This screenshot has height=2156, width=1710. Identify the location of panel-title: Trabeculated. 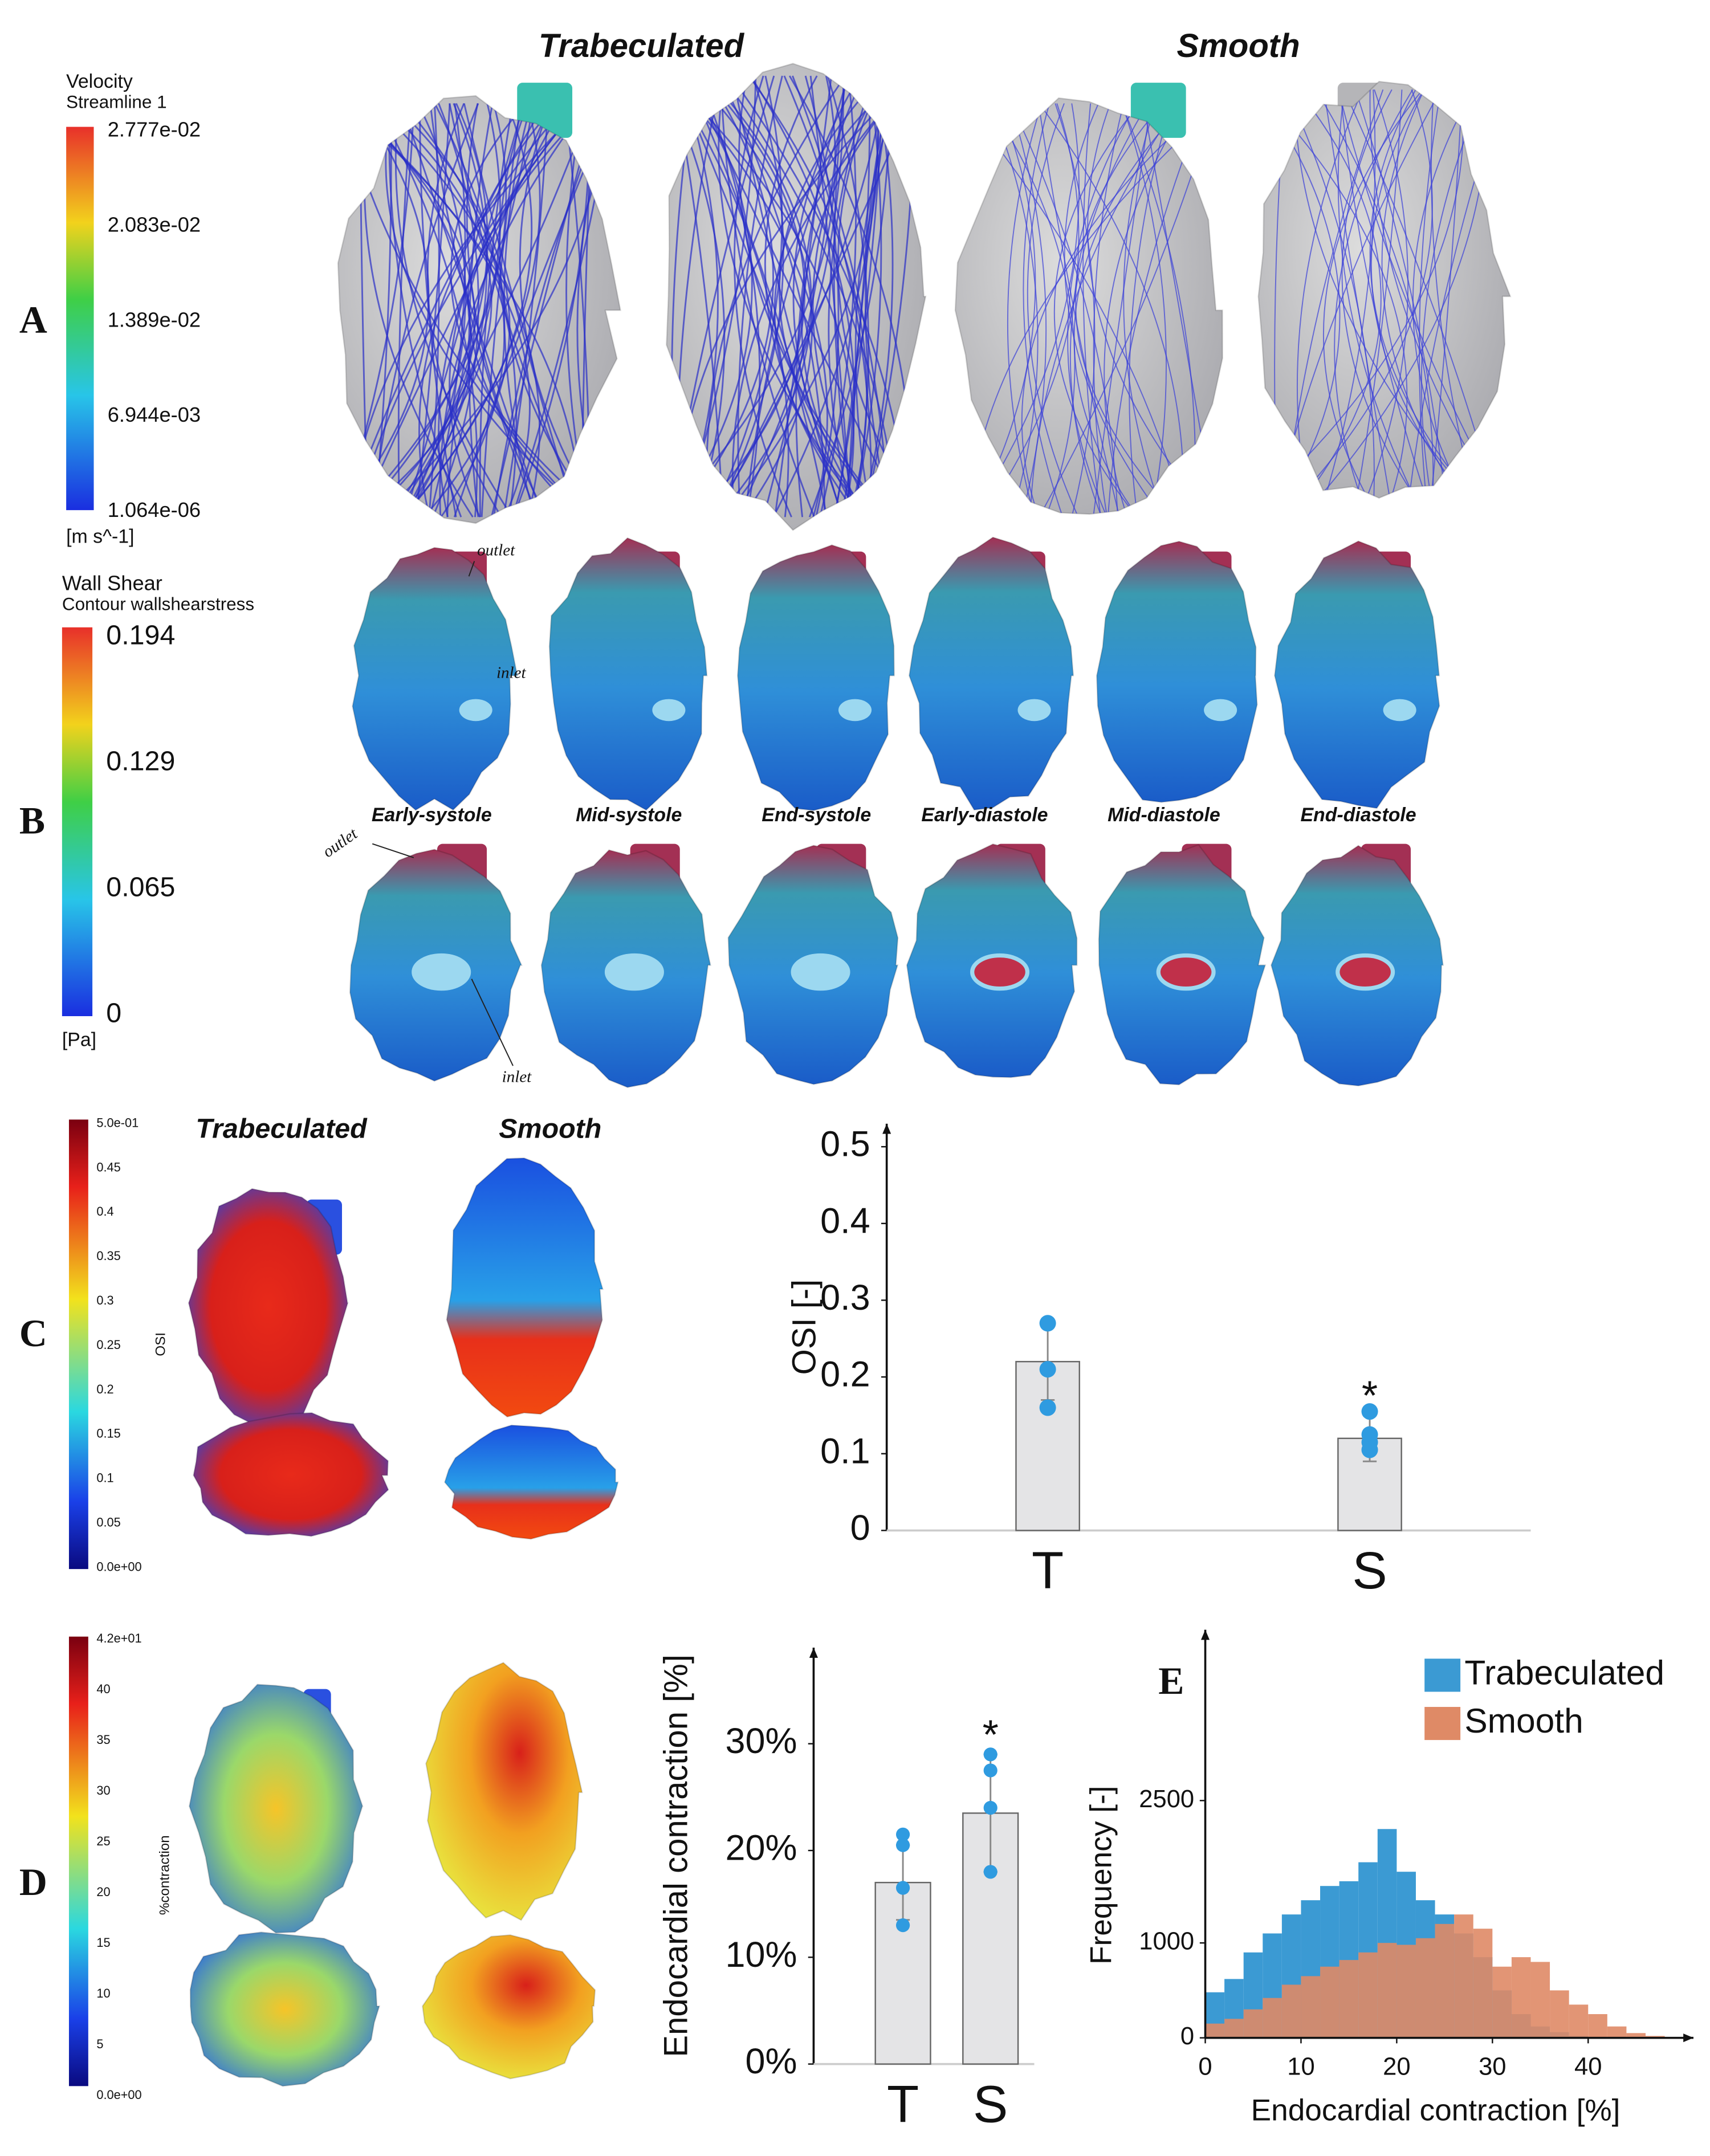
(282, 1129).